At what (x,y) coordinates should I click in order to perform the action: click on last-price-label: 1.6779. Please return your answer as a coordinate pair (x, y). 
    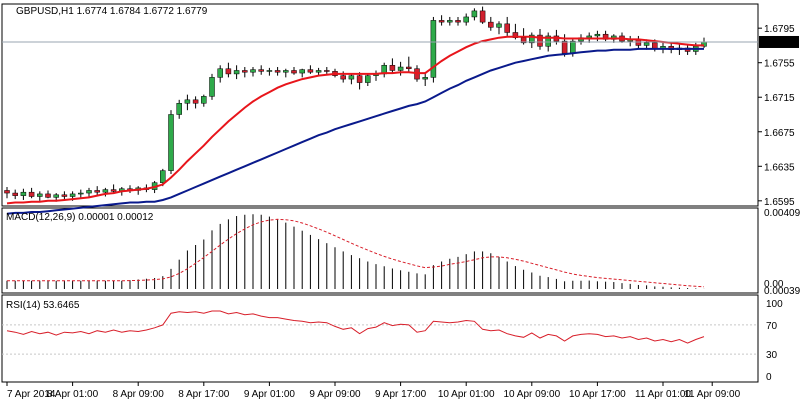
    Looking at the image, I should click on (777, 43).